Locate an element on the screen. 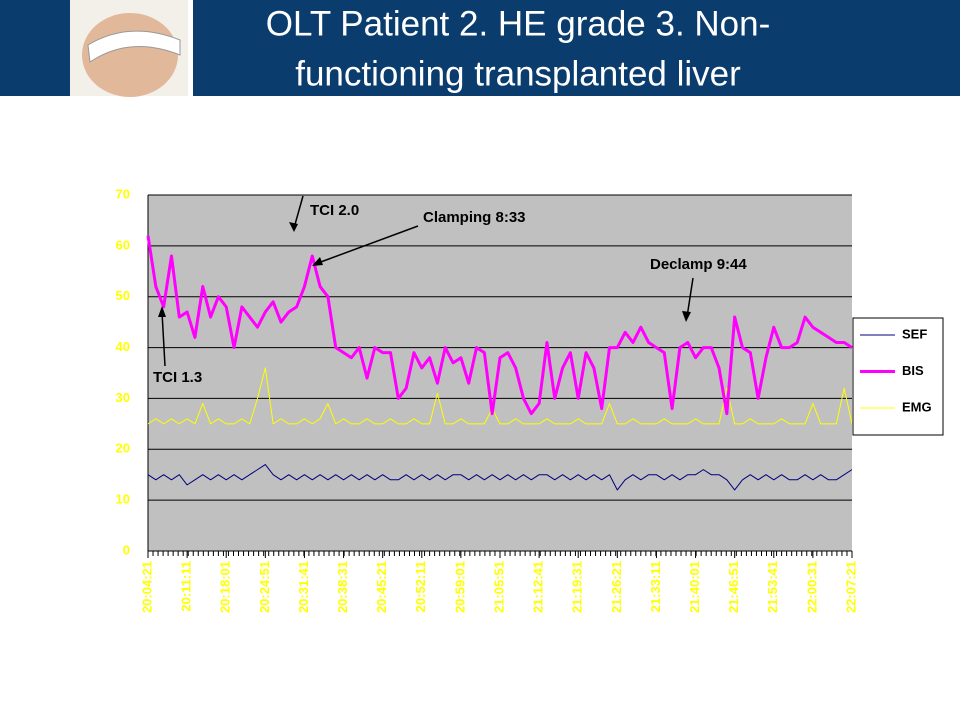 The height and width of the screenshot is (720, 960). x-tick-label: 21:46:51 is located at coordinates (733, 587).